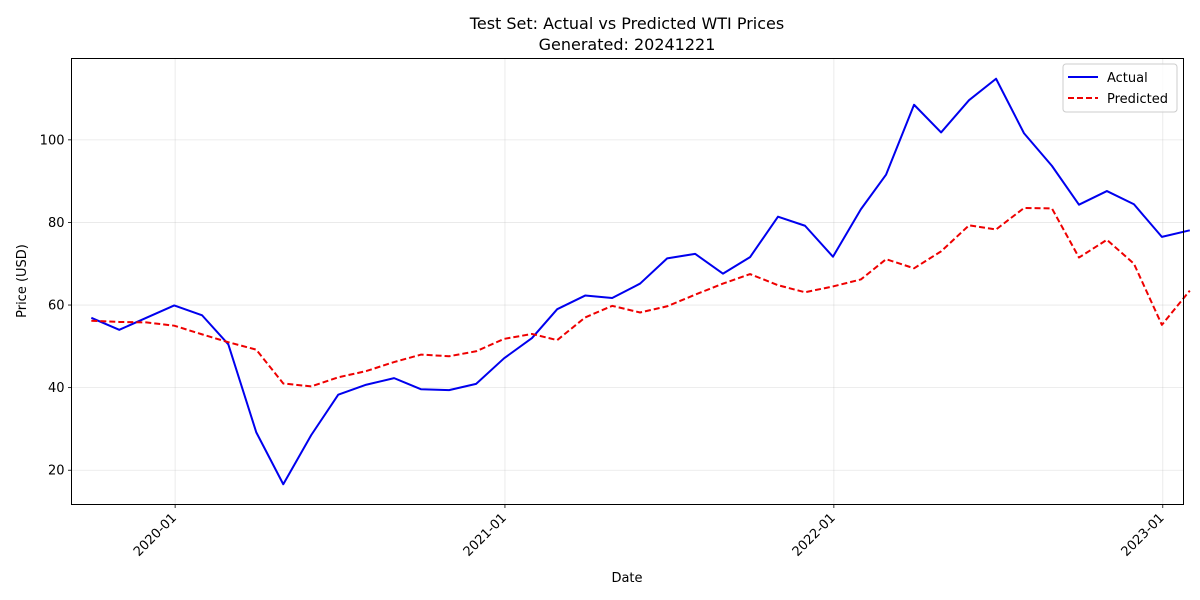 The image size is (1200, 600). I want to click on x-tick-label: 2022-01, so click(814, 535).